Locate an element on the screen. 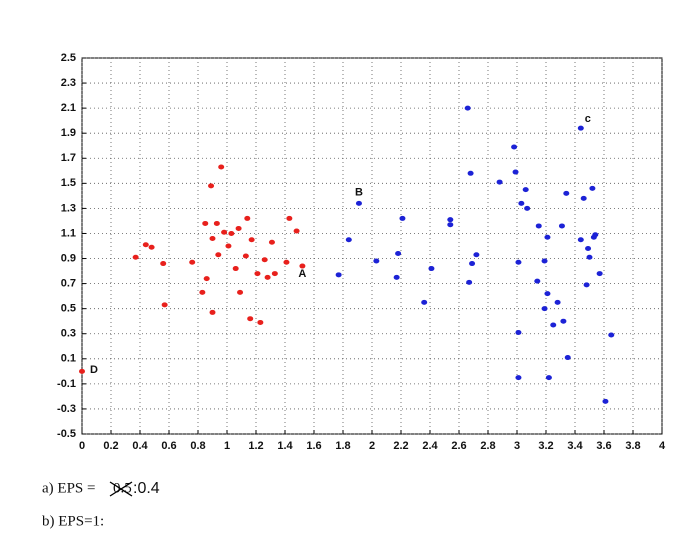  caption-a-prefix: a) EPS = is located at coordinates (68, 488).